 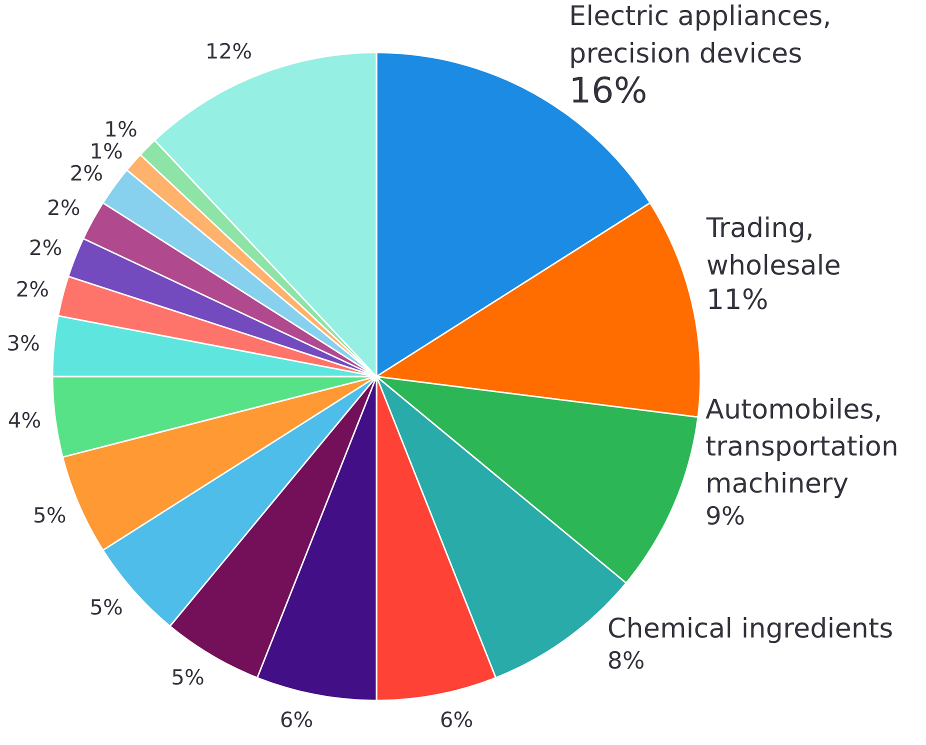 I want to click on data-label: 8%, so click(x=626, y=660).